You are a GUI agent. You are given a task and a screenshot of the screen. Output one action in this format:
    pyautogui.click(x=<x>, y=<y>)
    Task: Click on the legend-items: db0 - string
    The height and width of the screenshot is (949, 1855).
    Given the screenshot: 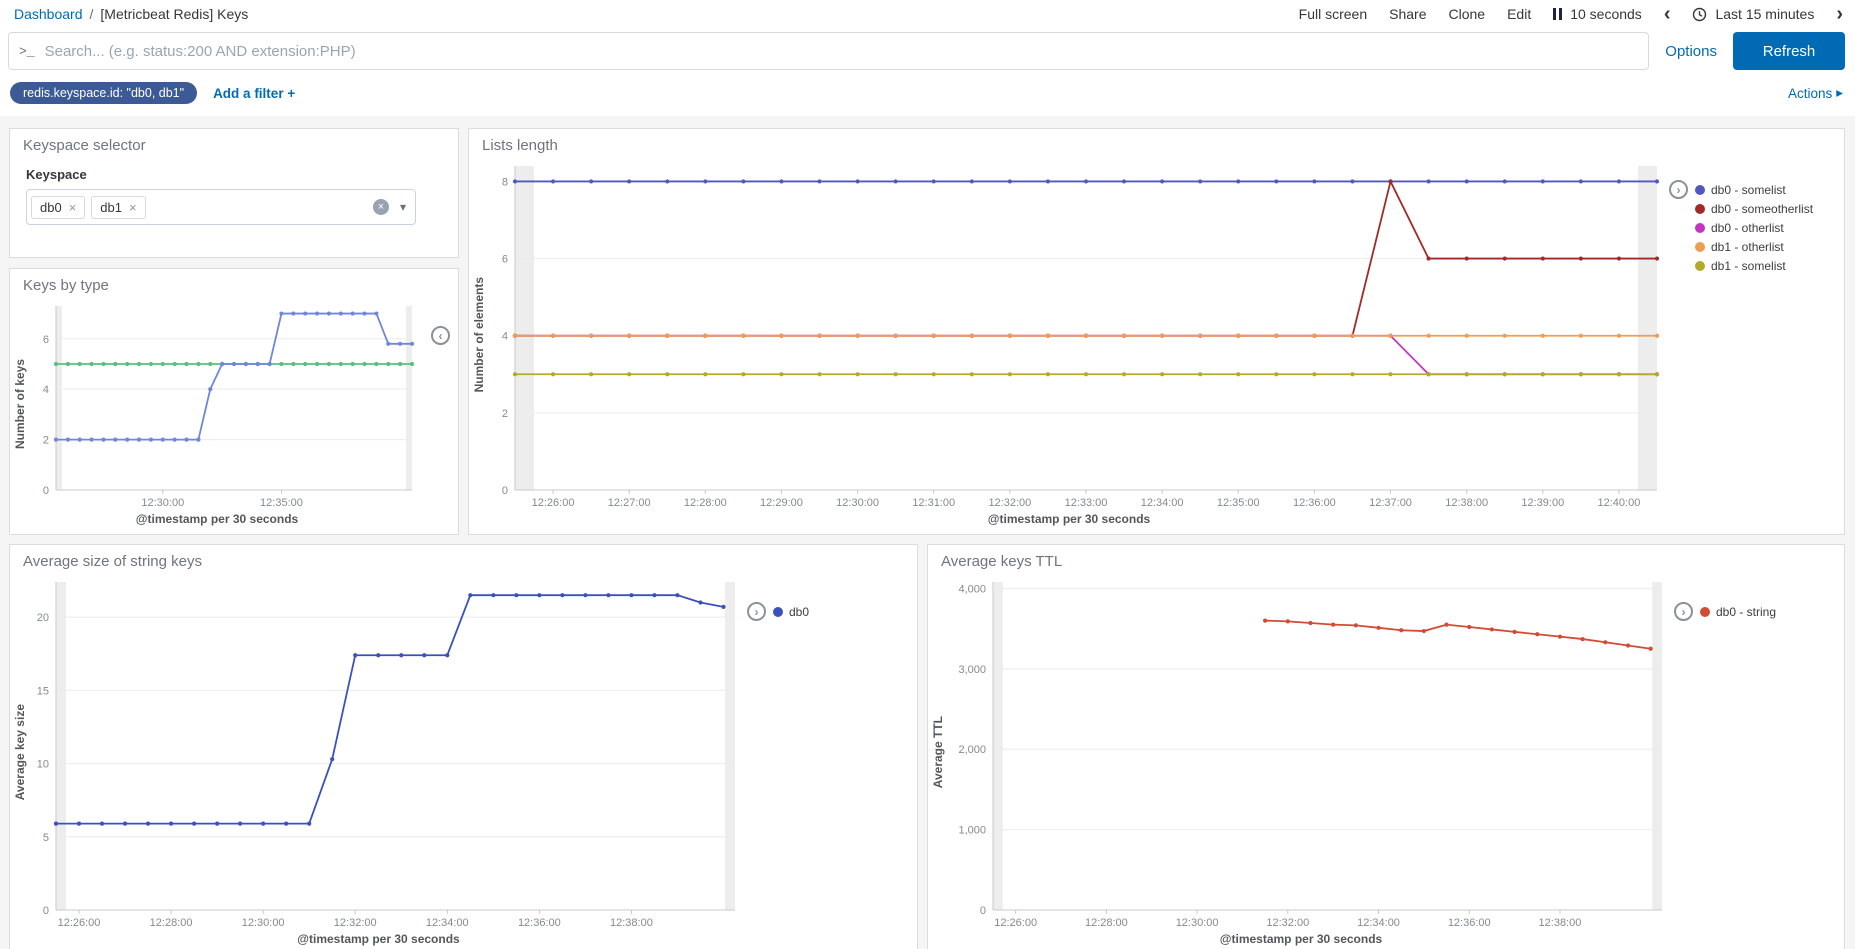 What is the action you would take?
    pyautogui.click(x=1738, y=612)
    